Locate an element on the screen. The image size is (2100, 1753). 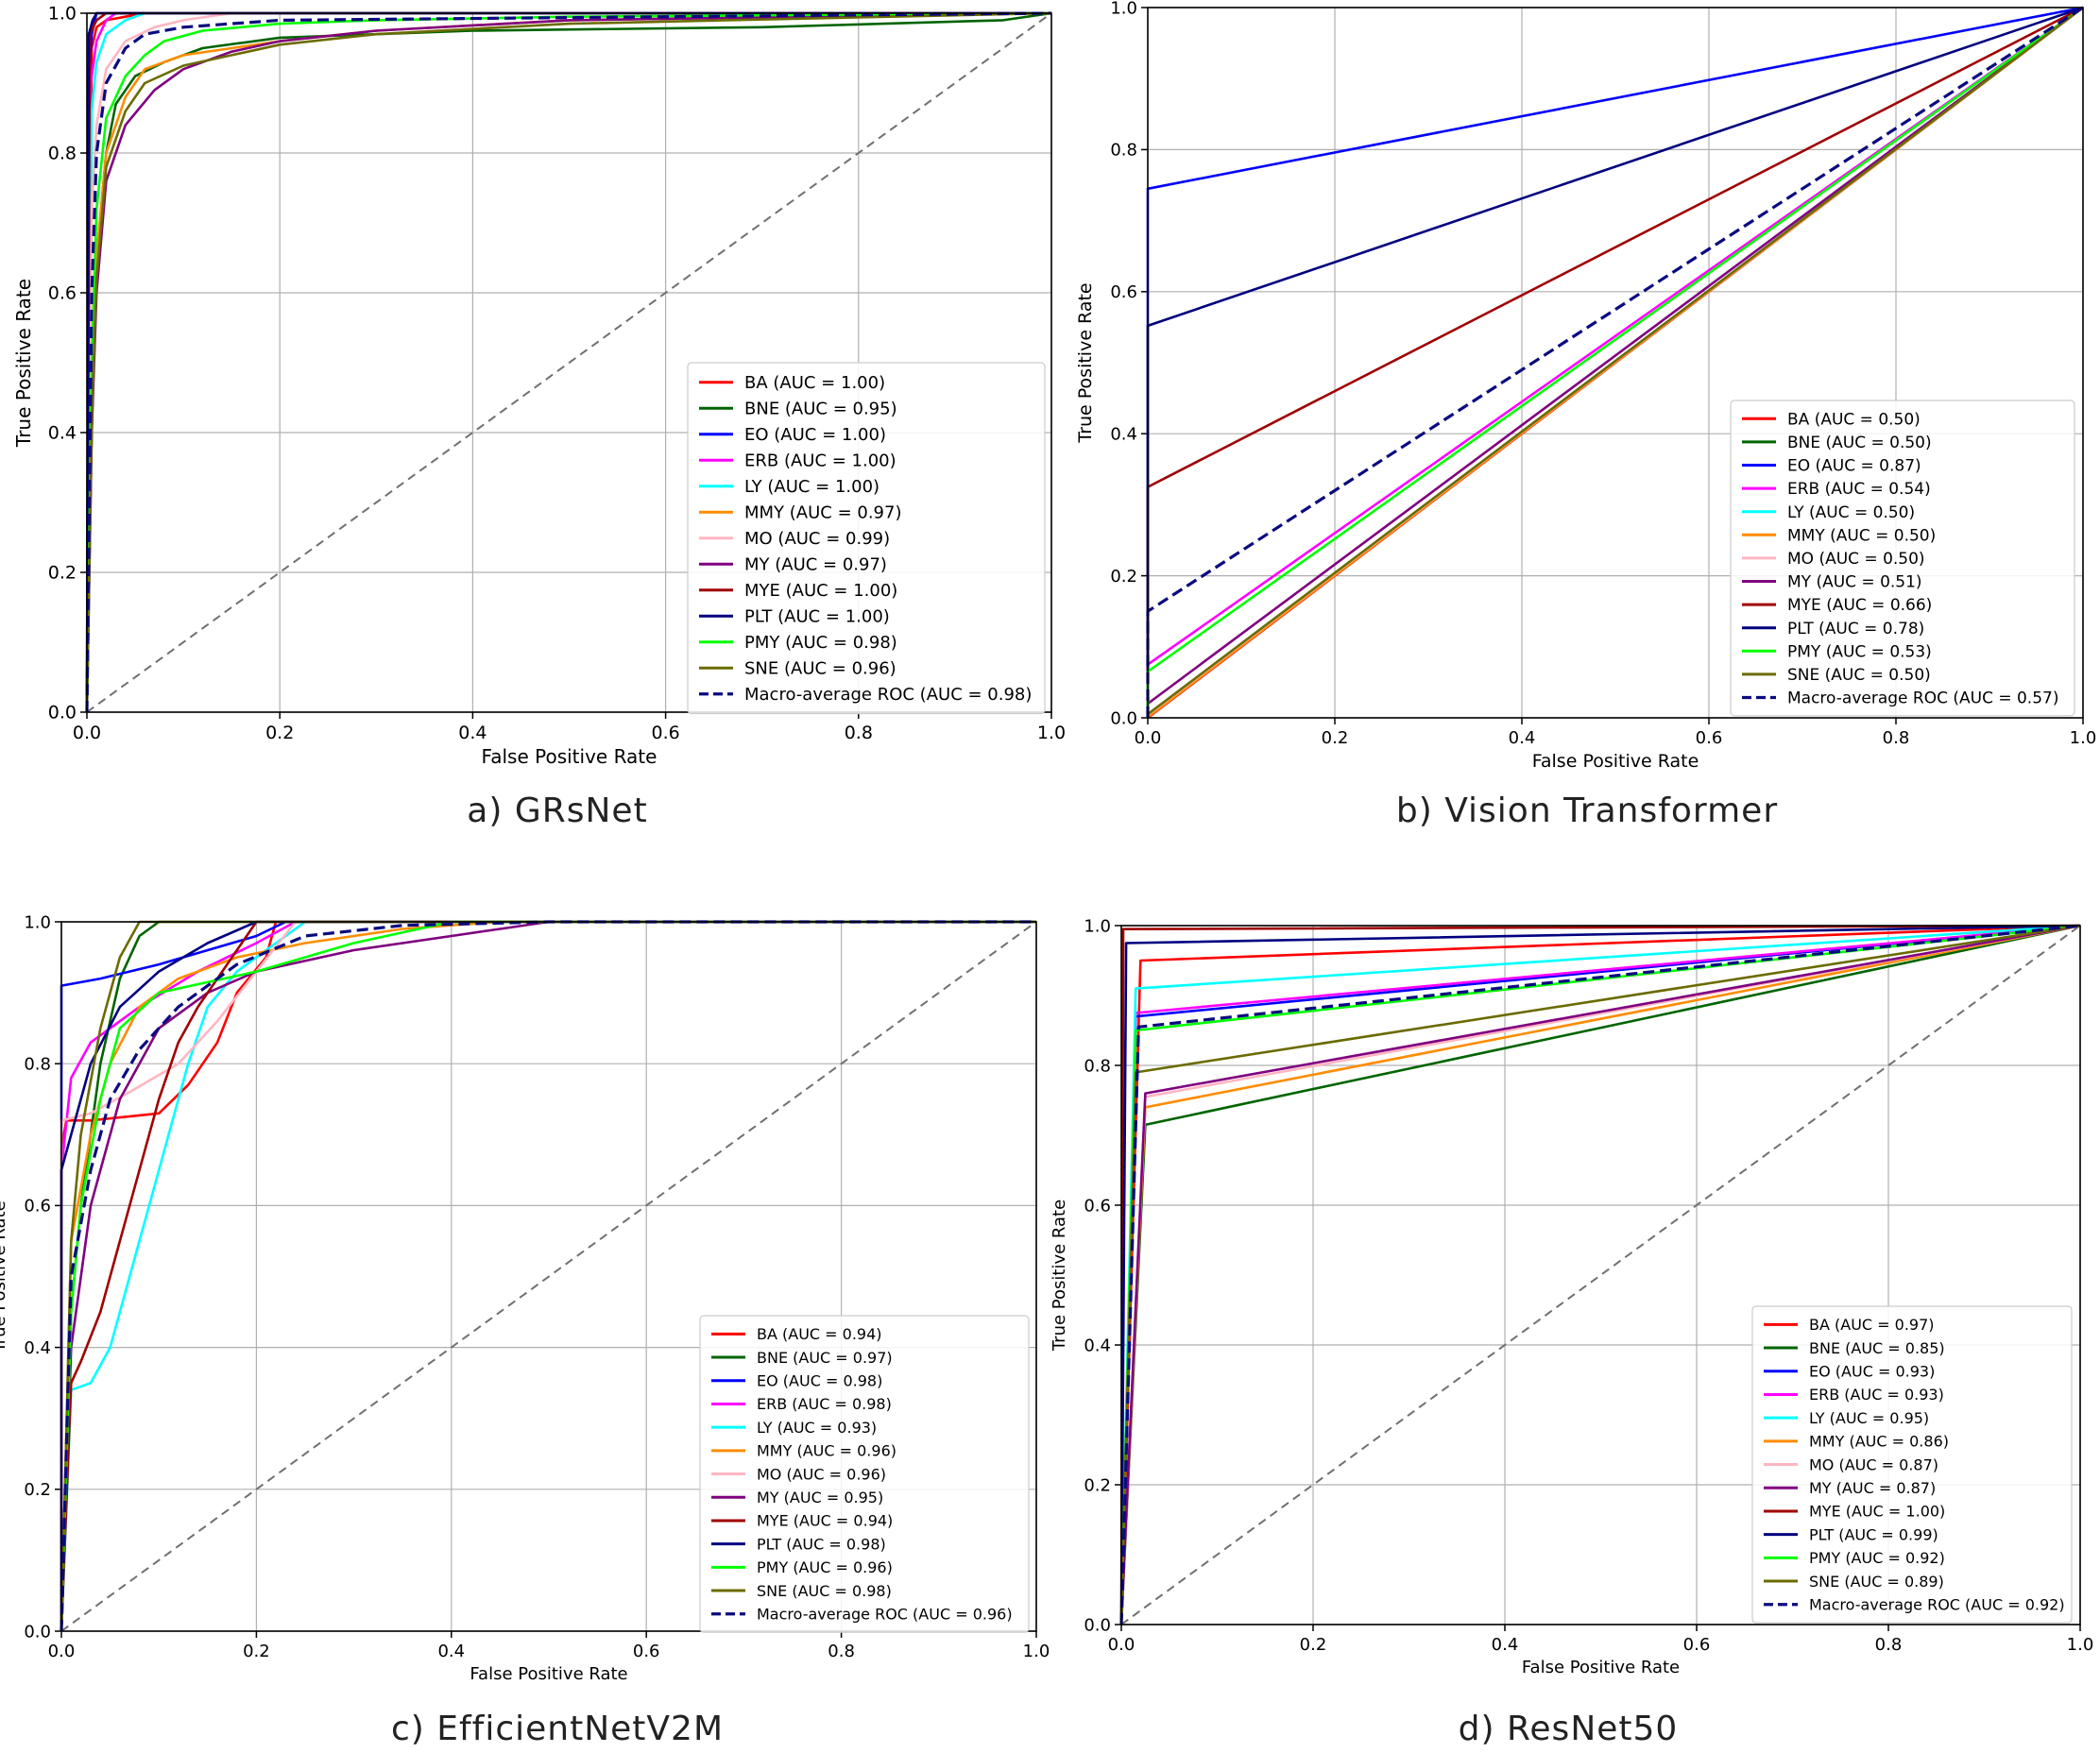
legend-label: ERB (AUC = 0.54) is located at coordinates (1859, 490).